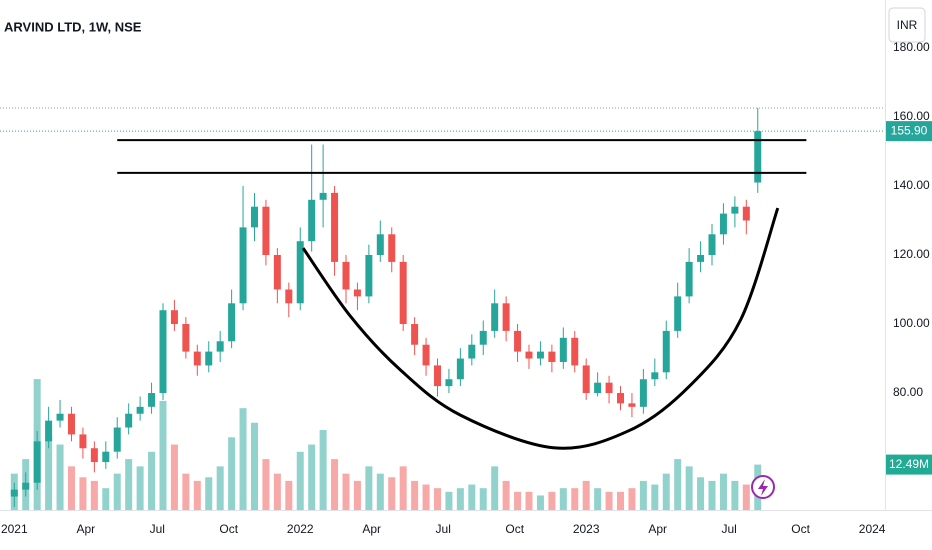 The image size is (932, 550). What do you see at coordinates (73, 26) in the screenshot?
I see `chart-title: ARVIND LTD, 1W, NSE` at bounding box center [73, 26].